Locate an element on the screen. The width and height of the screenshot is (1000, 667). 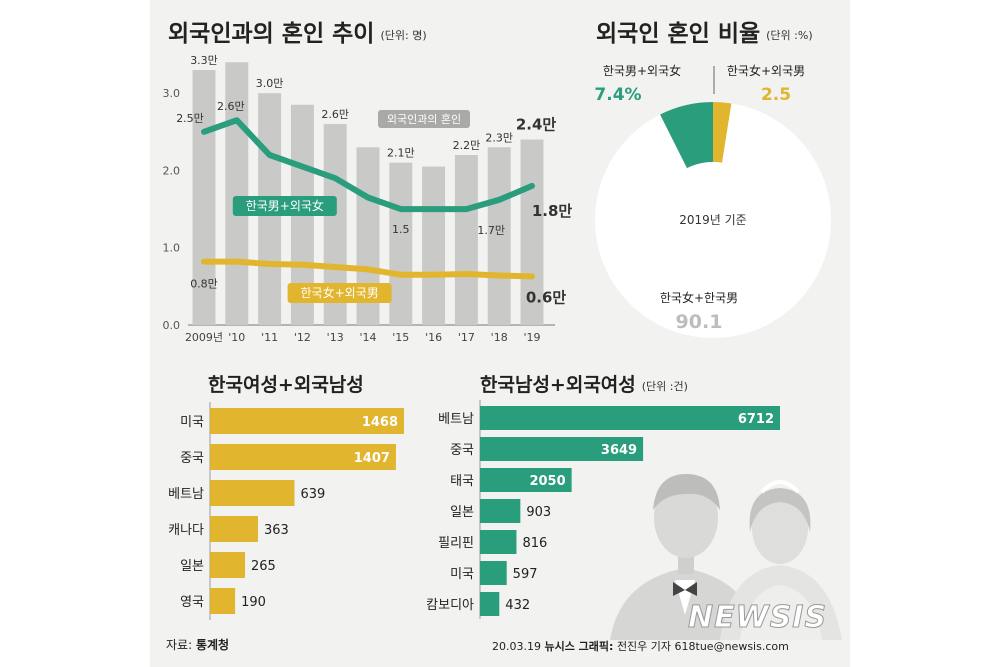
x-tick-label: '16 is located at coordinates (433, 337).